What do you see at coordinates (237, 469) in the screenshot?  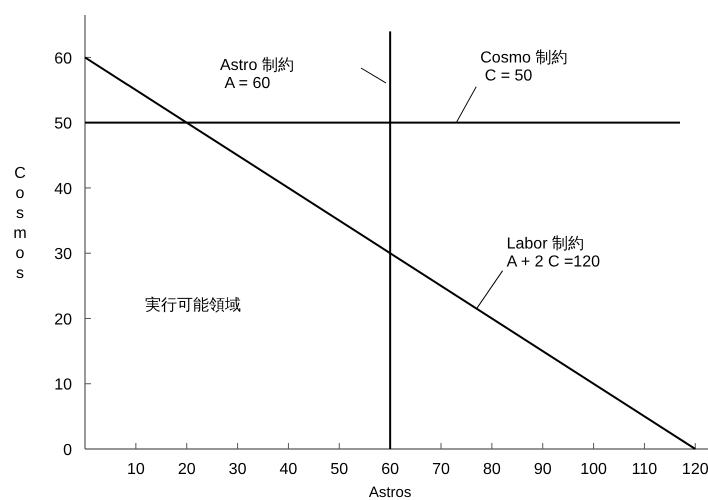 I see `x-tick-label: 30` at bounding box center [237, 469].